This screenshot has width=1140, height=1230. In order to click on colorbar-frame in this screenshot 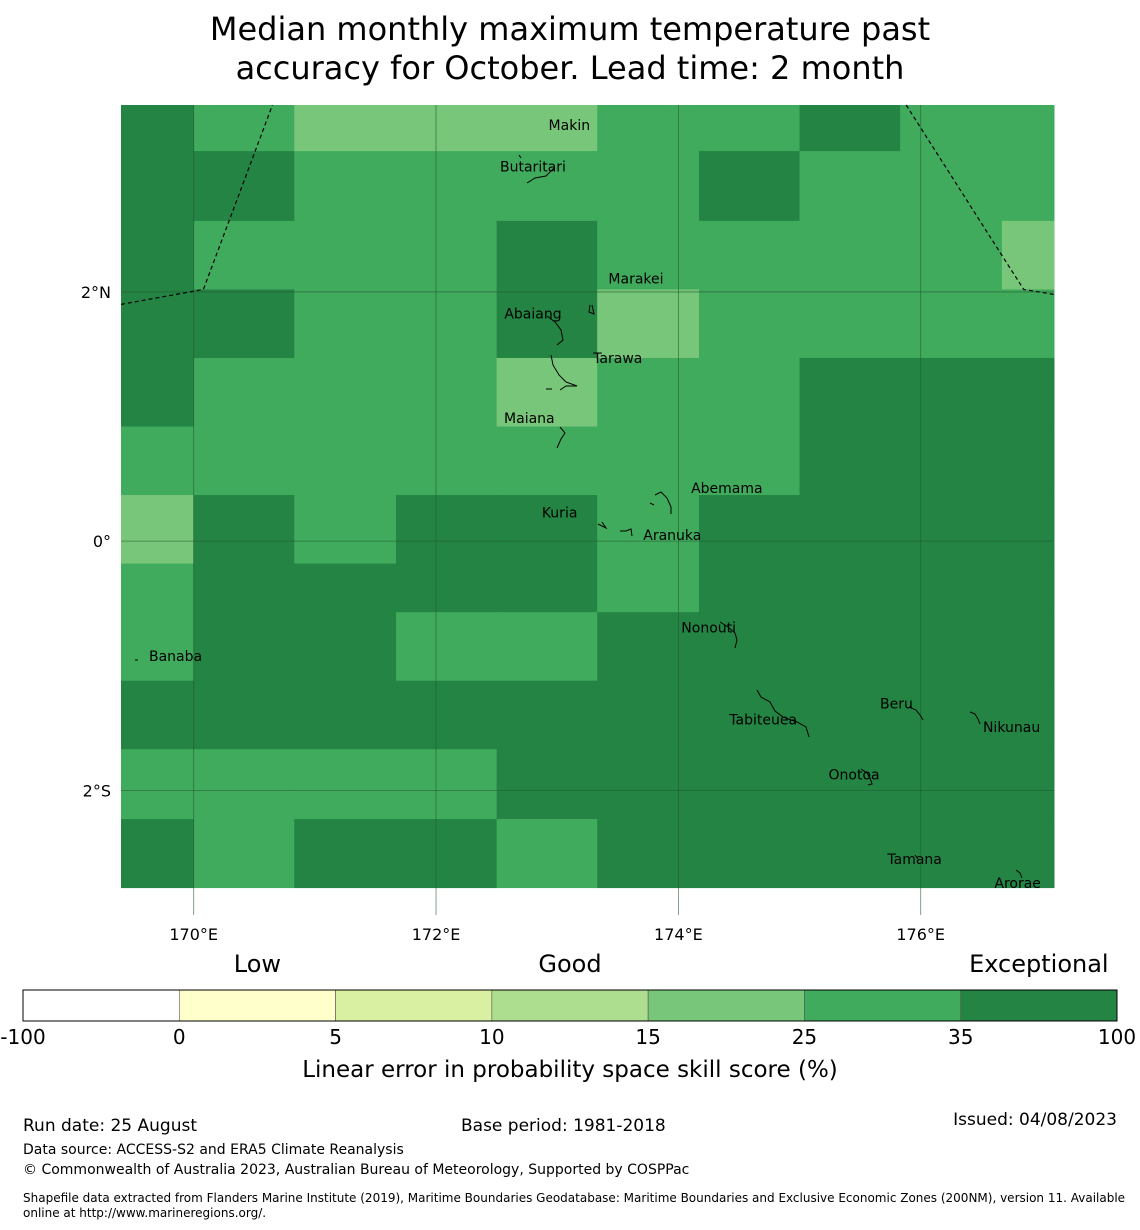, I will do `click(570, 1005)`.